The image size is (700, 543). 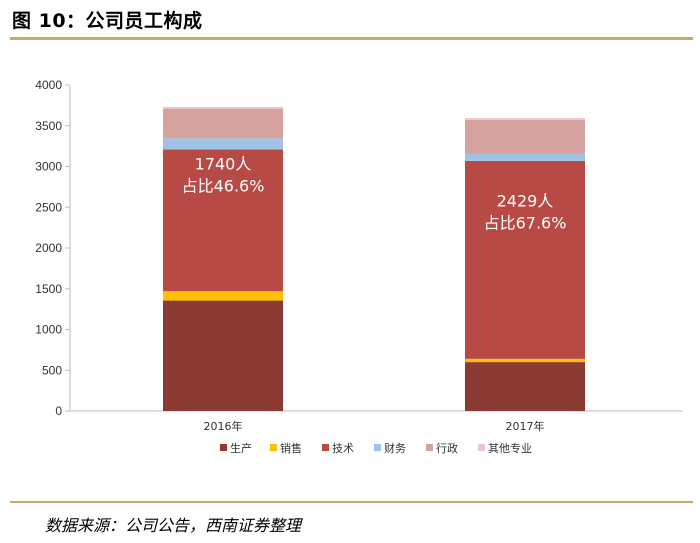 I want to click on title-rule, so click(x=351, y=38).